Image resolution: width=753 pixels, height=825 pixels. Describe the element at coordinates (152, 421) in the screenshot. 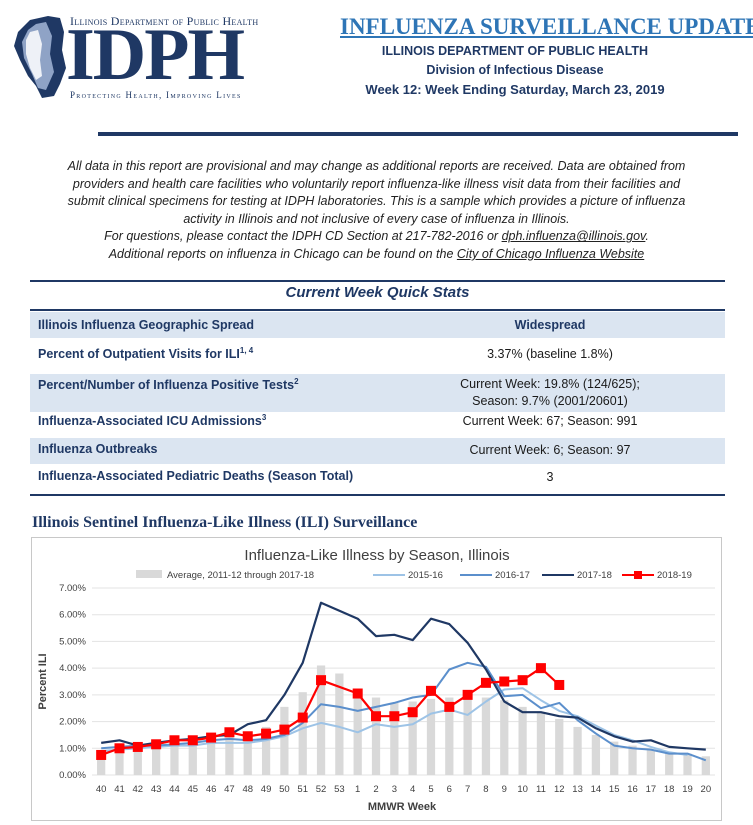

I see `stat-label: Influenza-Associated ICU Admissions3` at that location.